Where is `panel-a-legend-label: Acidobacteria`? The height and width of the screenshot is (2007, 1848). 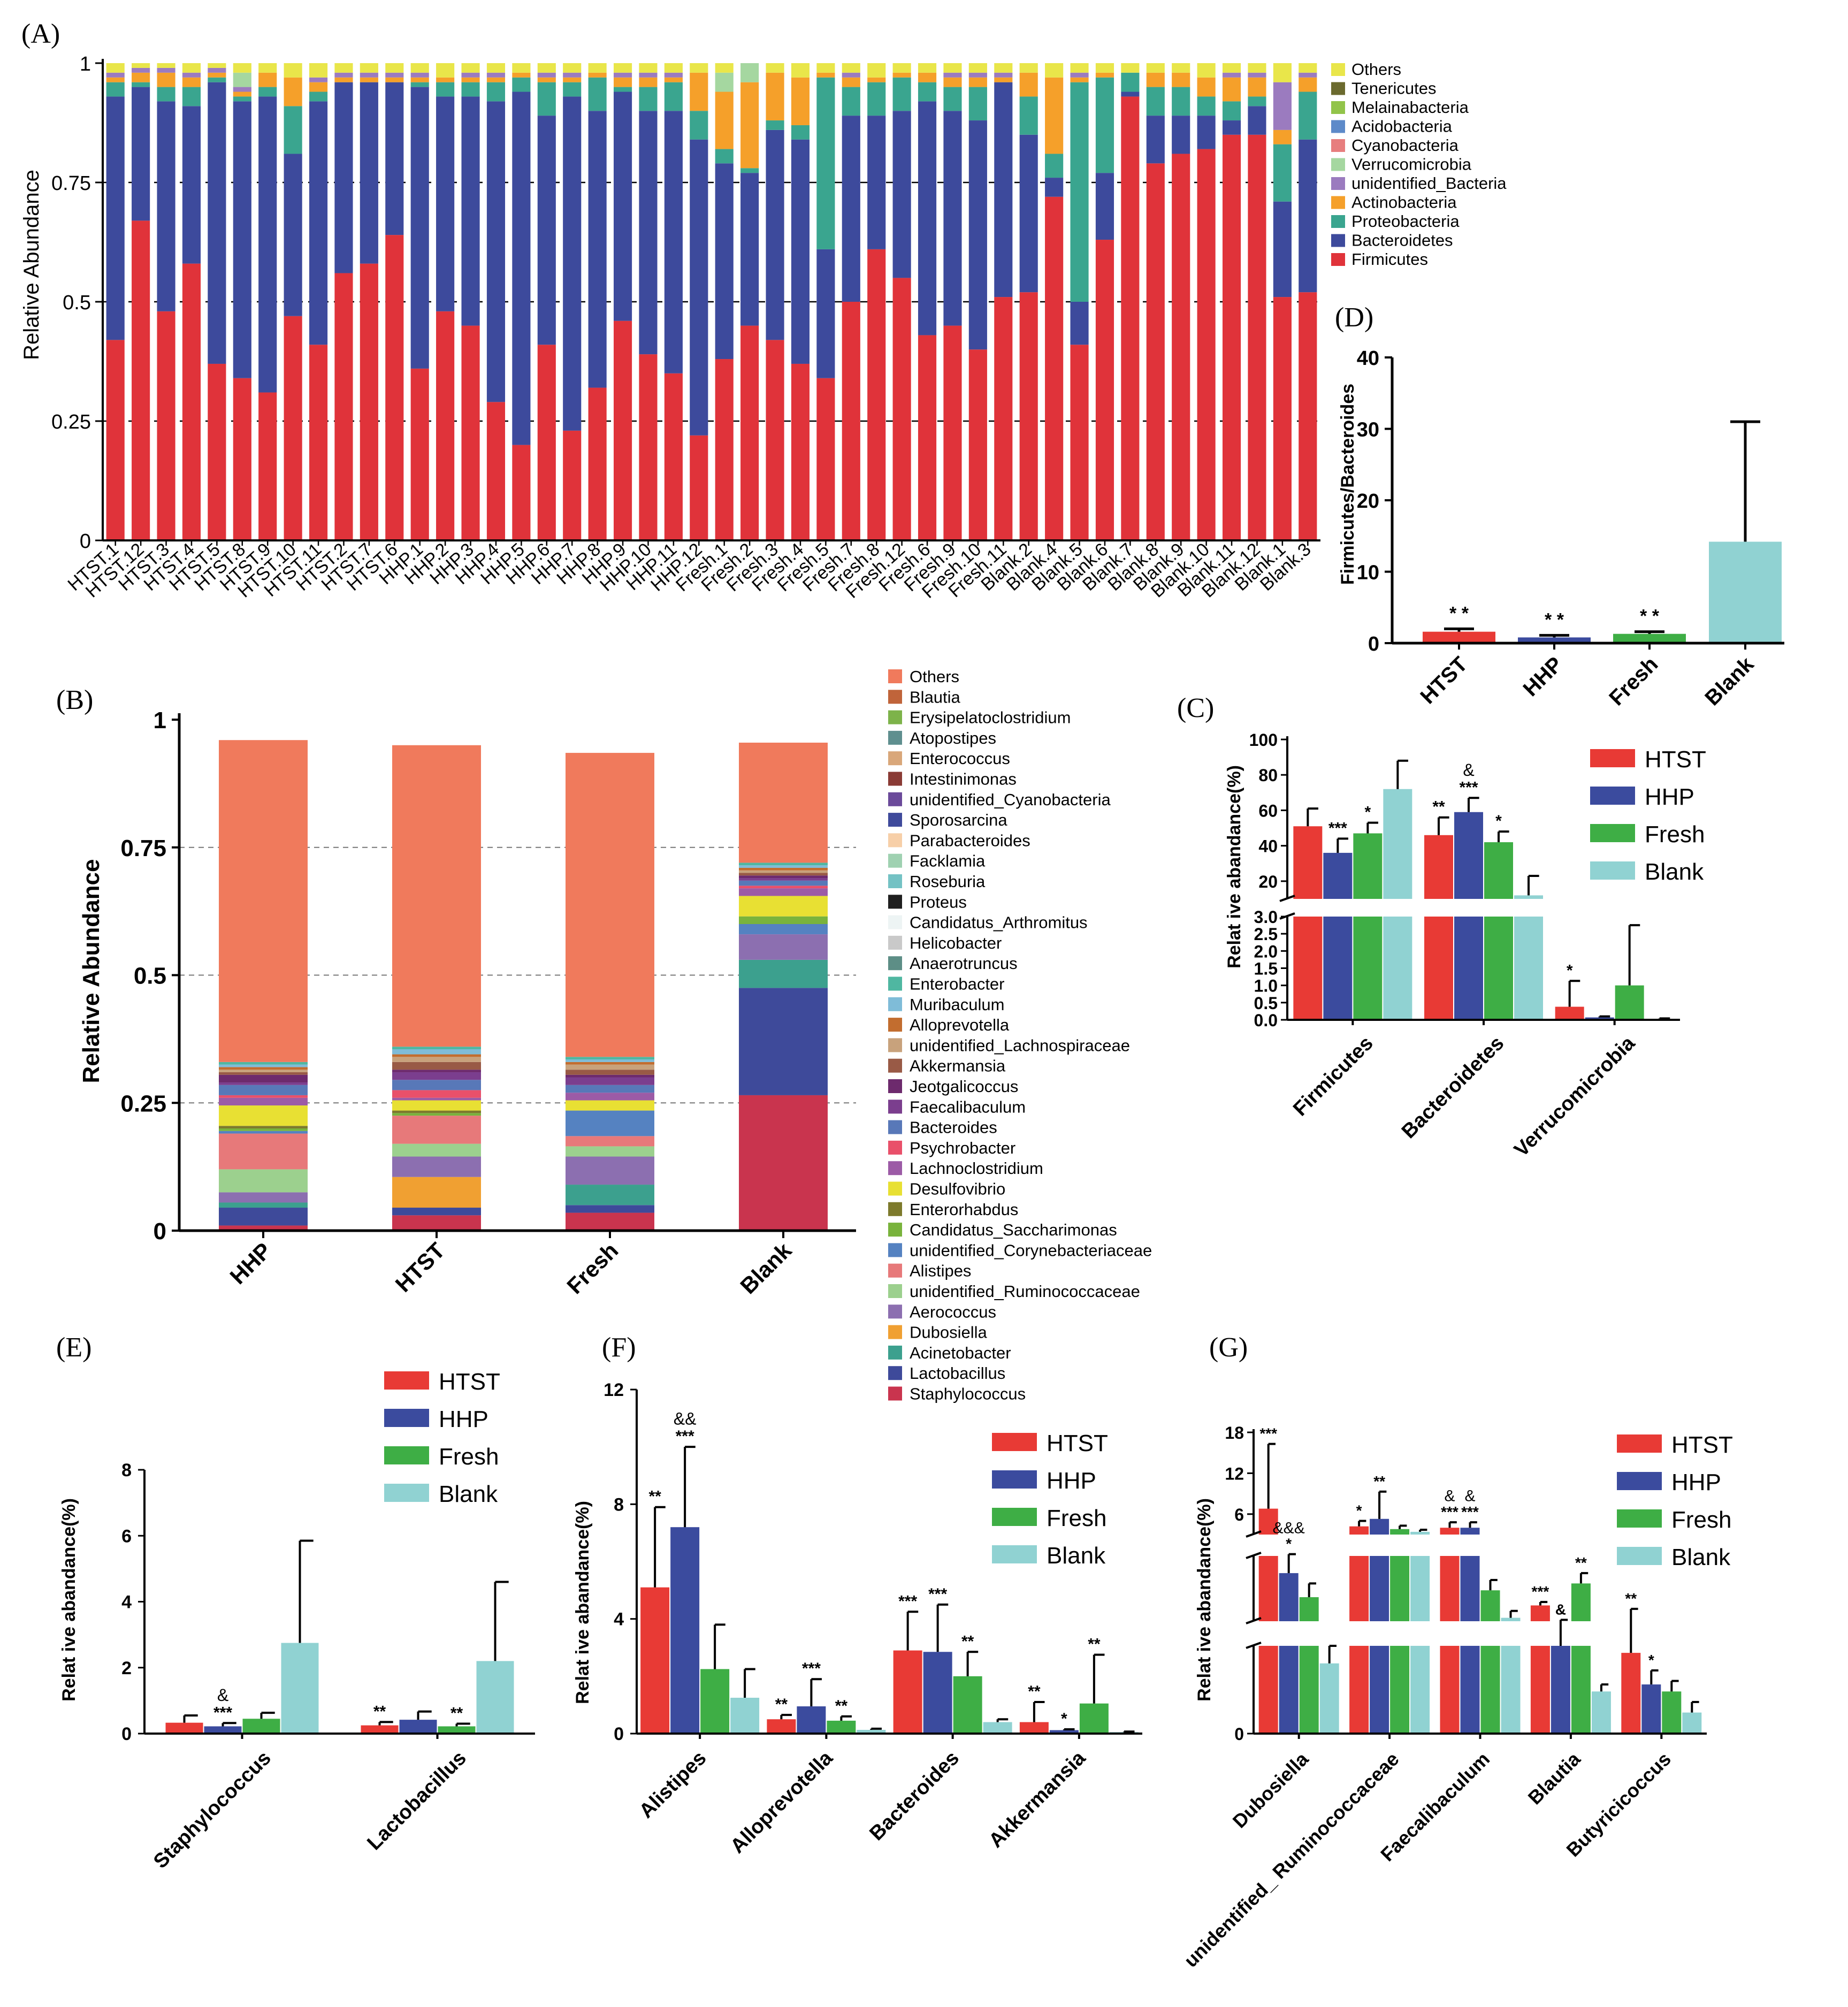 panel-a-legend-label: Acidobacteria is located at coordinates (1402, 127).